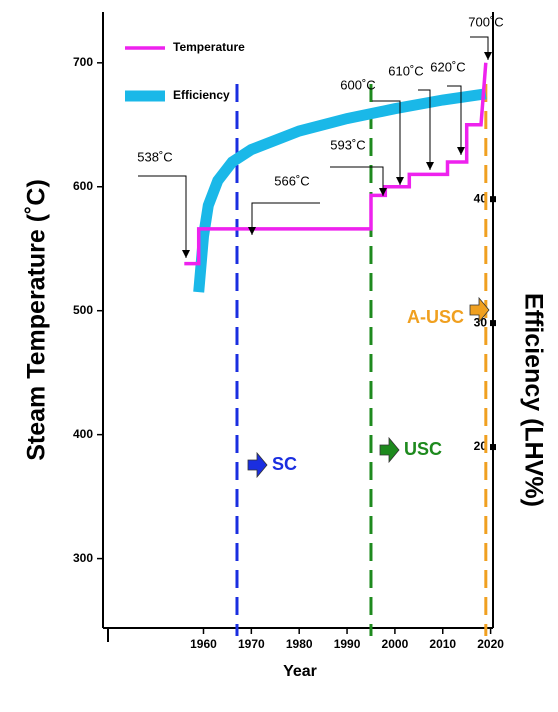 This screenshot has width=558, height=712. Describe the element at coordinates (485, 21) in the screenshot. I see `annotation: 700˚C` at that location.